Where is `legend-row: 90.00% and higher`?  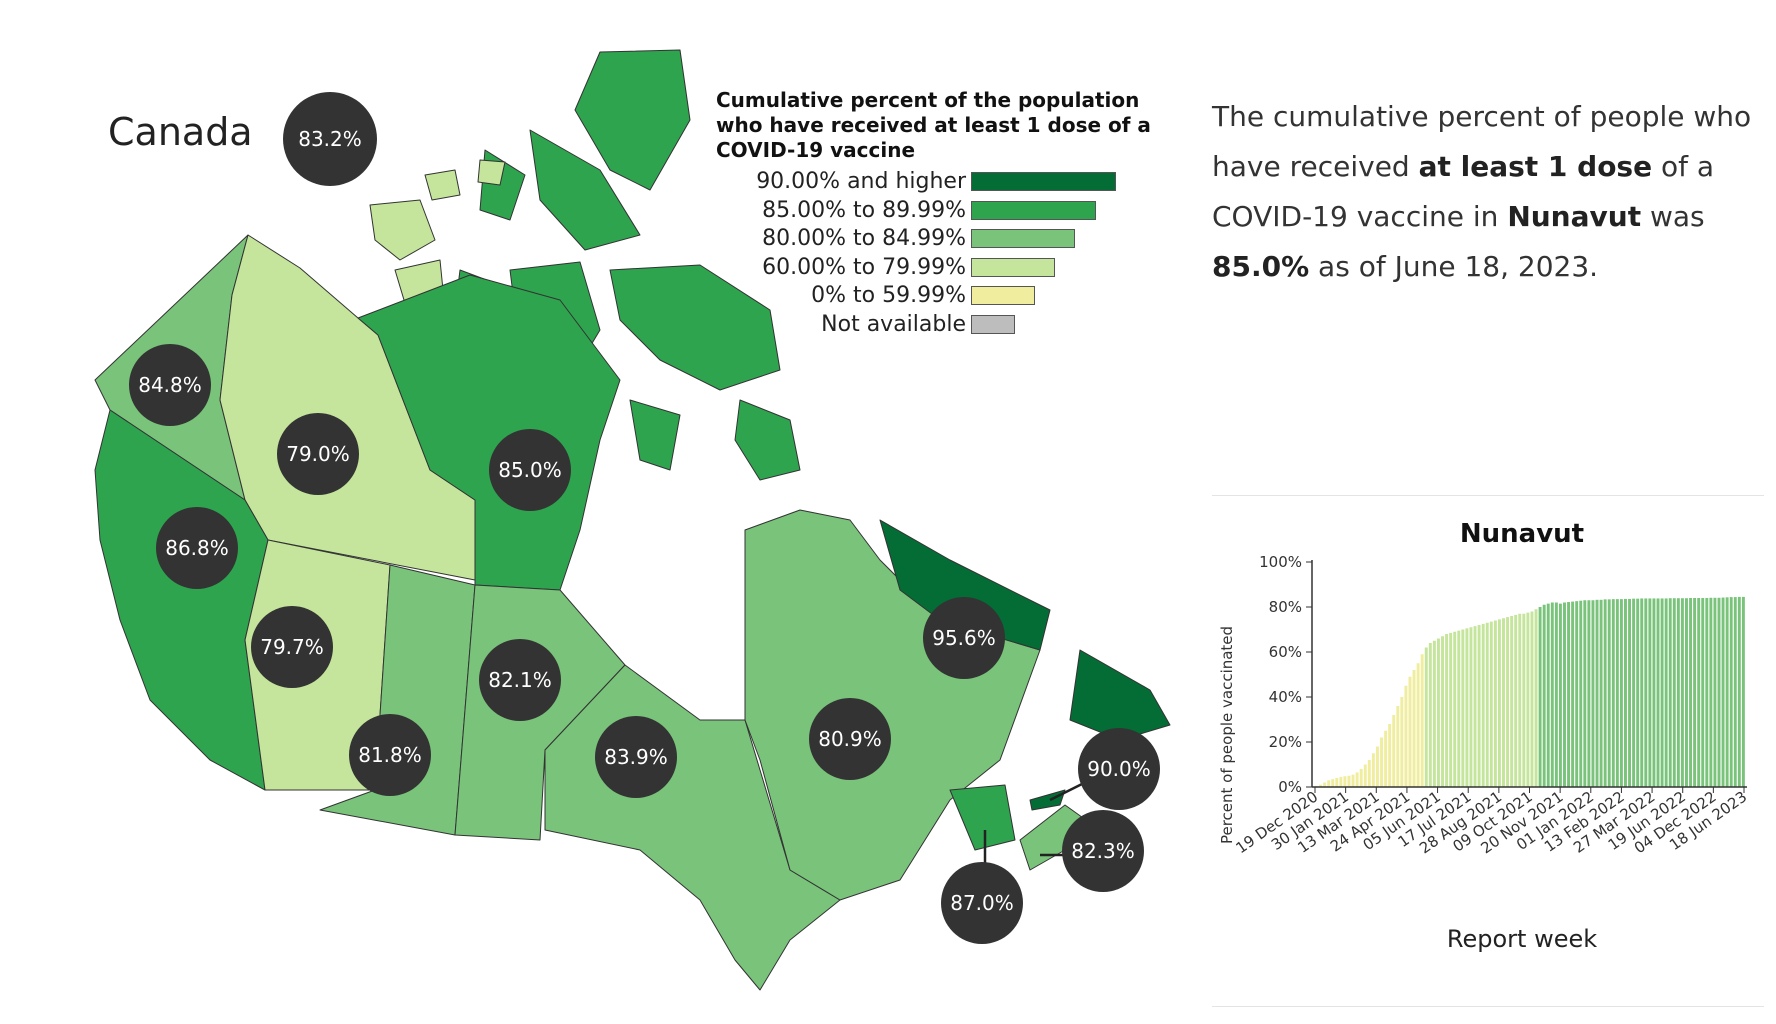 legend-row: 90.00% and higher is located at coordinates (936, 181).